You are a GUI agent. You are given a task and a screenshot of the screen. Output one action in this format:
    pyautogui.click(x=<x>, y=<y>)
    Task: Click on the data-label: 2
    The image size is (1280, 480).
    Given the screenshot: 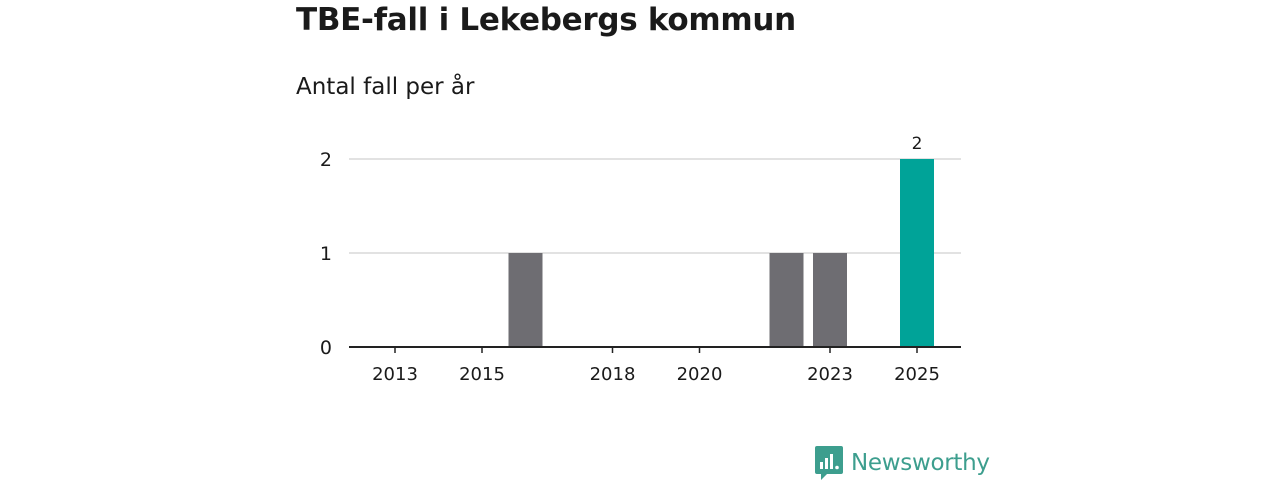 What is the action you would take?
    pyautogui.click(x=917, y=144)
    